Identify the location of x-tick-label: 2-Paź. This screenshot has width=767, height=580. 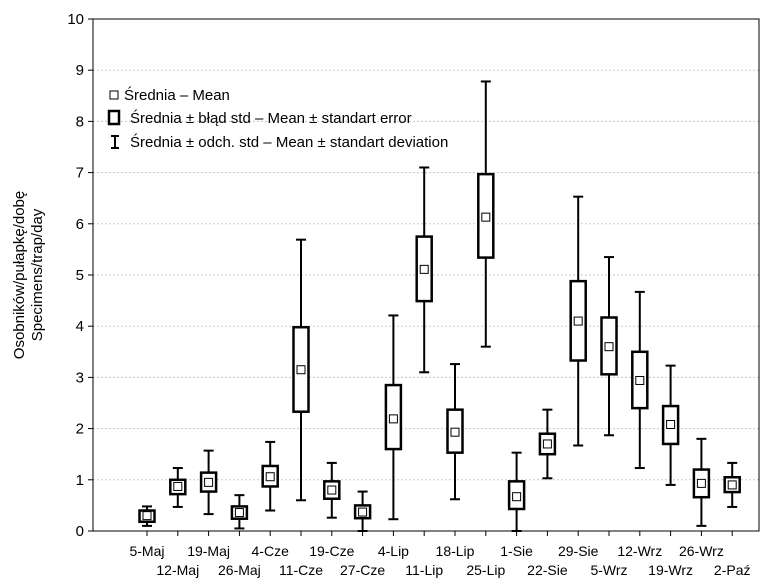
(732, 570).